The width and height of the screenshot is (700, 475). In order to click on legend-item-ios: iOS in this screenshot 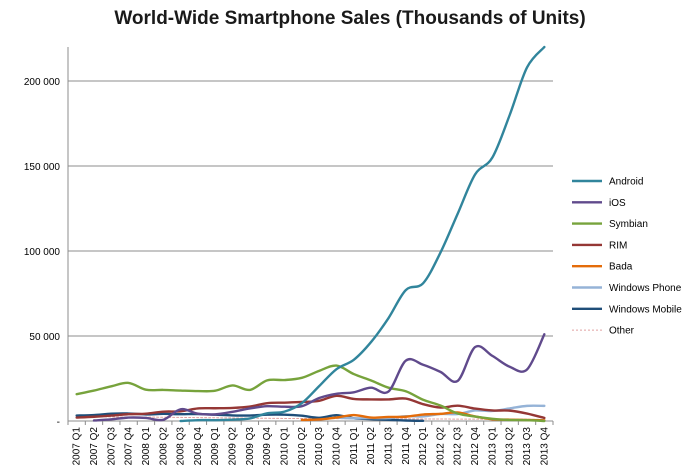, I will do `click(599, 203)`.